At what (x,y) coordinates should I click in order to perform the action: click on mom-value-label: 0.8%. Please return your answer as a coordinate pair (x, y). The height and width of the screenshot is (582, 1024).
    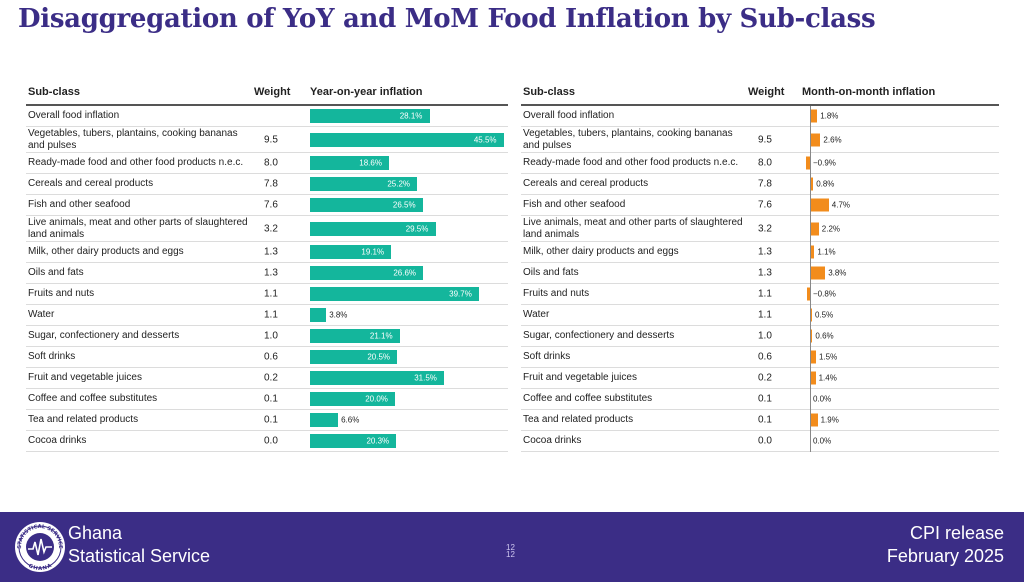
    Looking at the image, I should click on (825, 184).